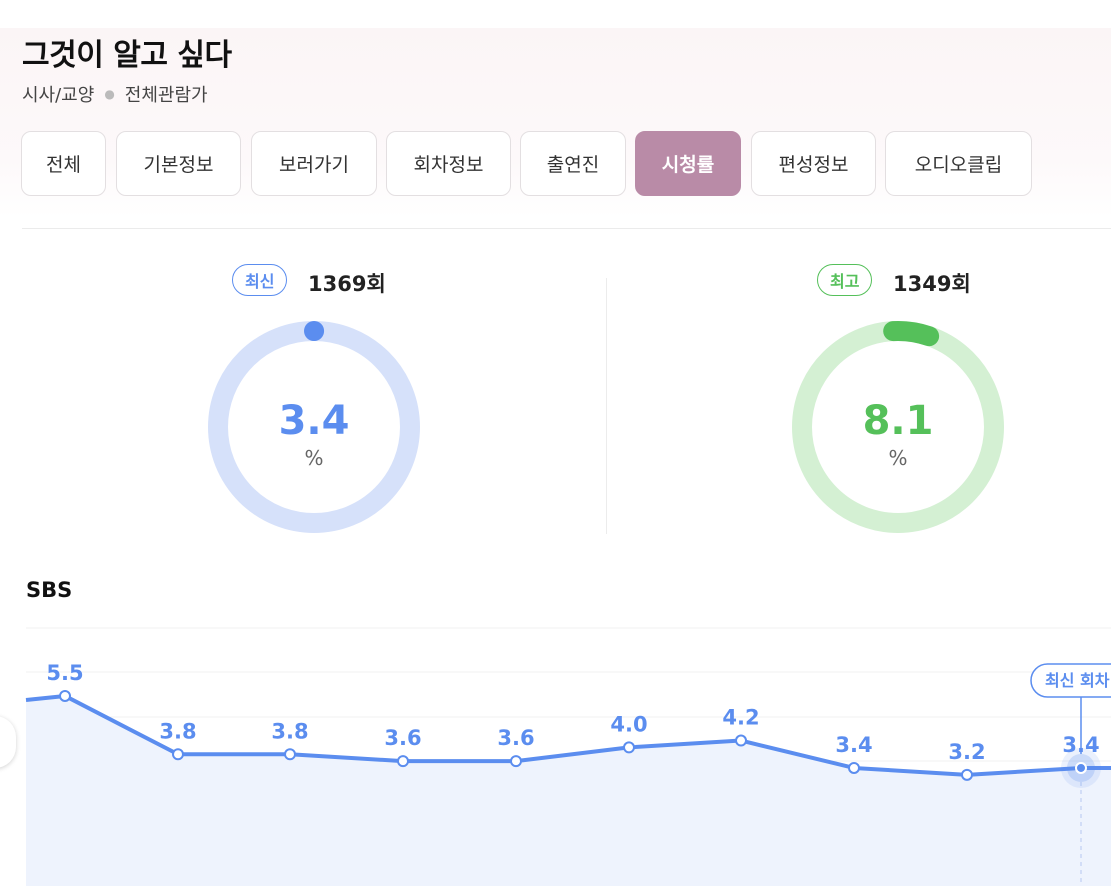 The width and height of the screenshot is (1111, 886). Describe the element at coordinates (958, 163) in the screenshot. I see `tab-audio-clip: 오디오클립` at that location.